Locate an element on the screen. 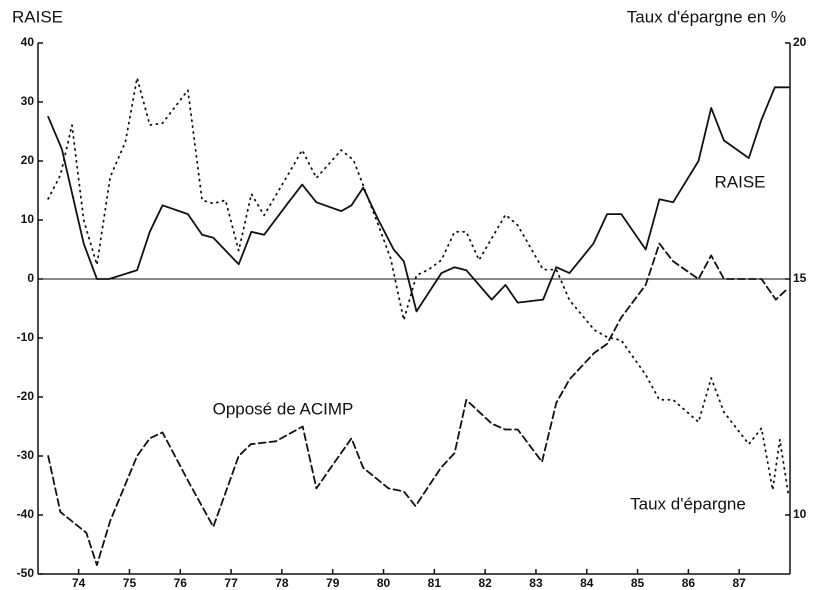 The image size is (815, 590). y-axis-label: RAISE is located at coordinates (37, 16).